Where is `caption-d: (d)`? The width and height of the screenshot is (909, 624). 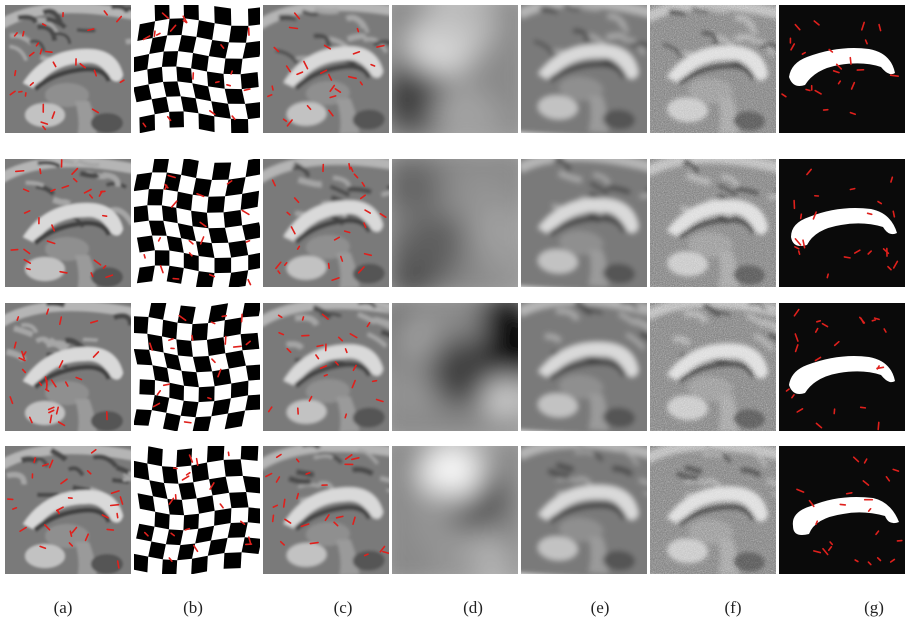 caption-d: (d) is located at coordinates (473, 607).